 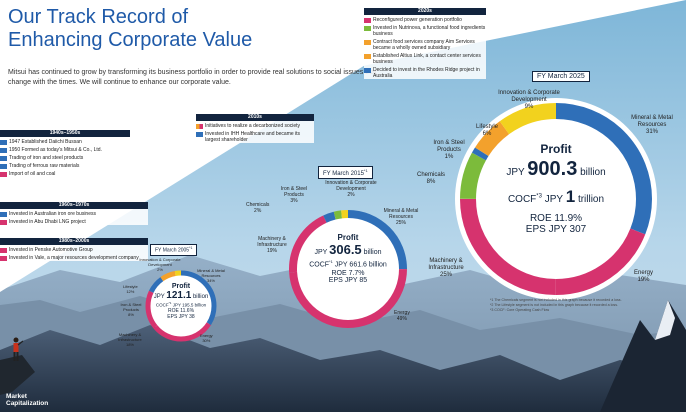 What do you see at coordinates (130, 291) in the screenshot?
I see `segment-pct: 12%` at bounding box center [130, 291].